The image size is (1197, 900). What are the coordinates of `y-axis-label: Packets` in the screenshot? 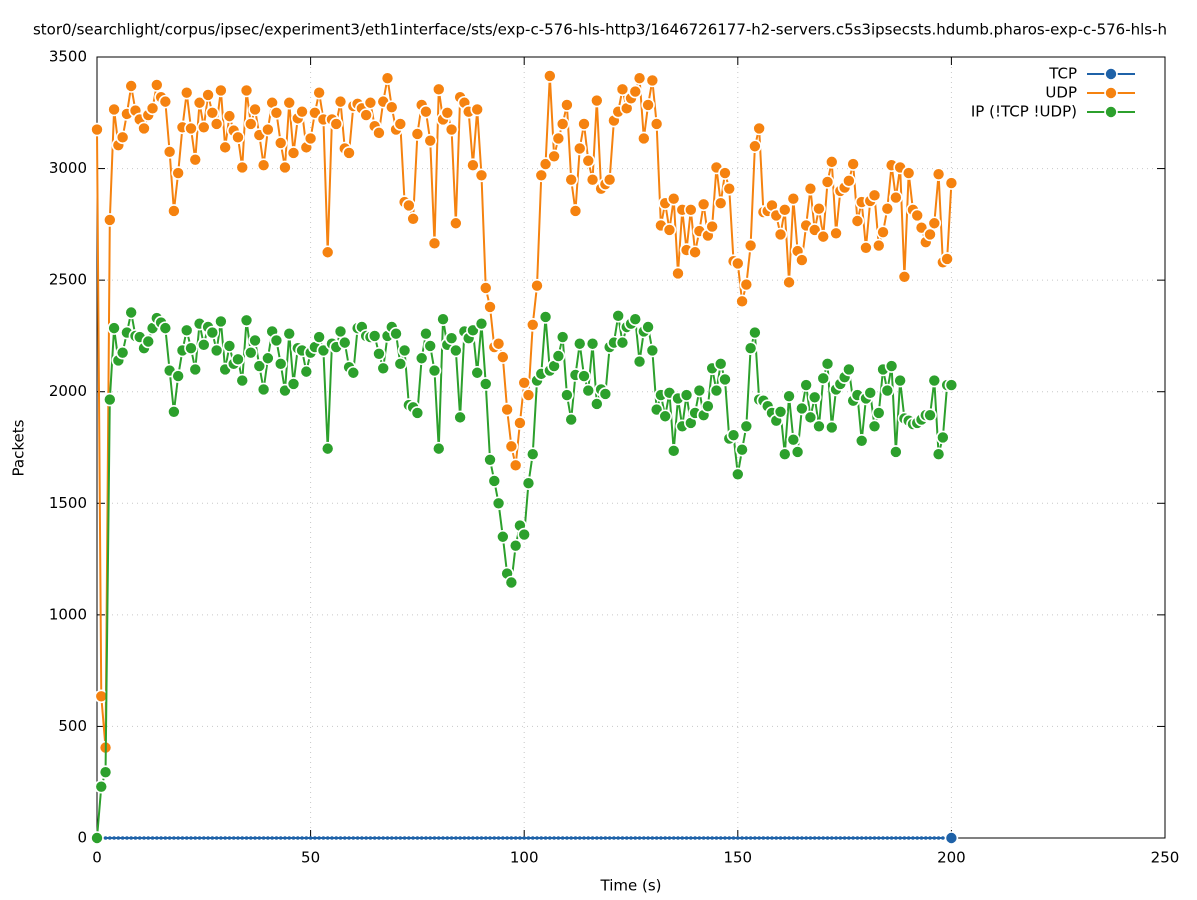 It's located at (19, 447).